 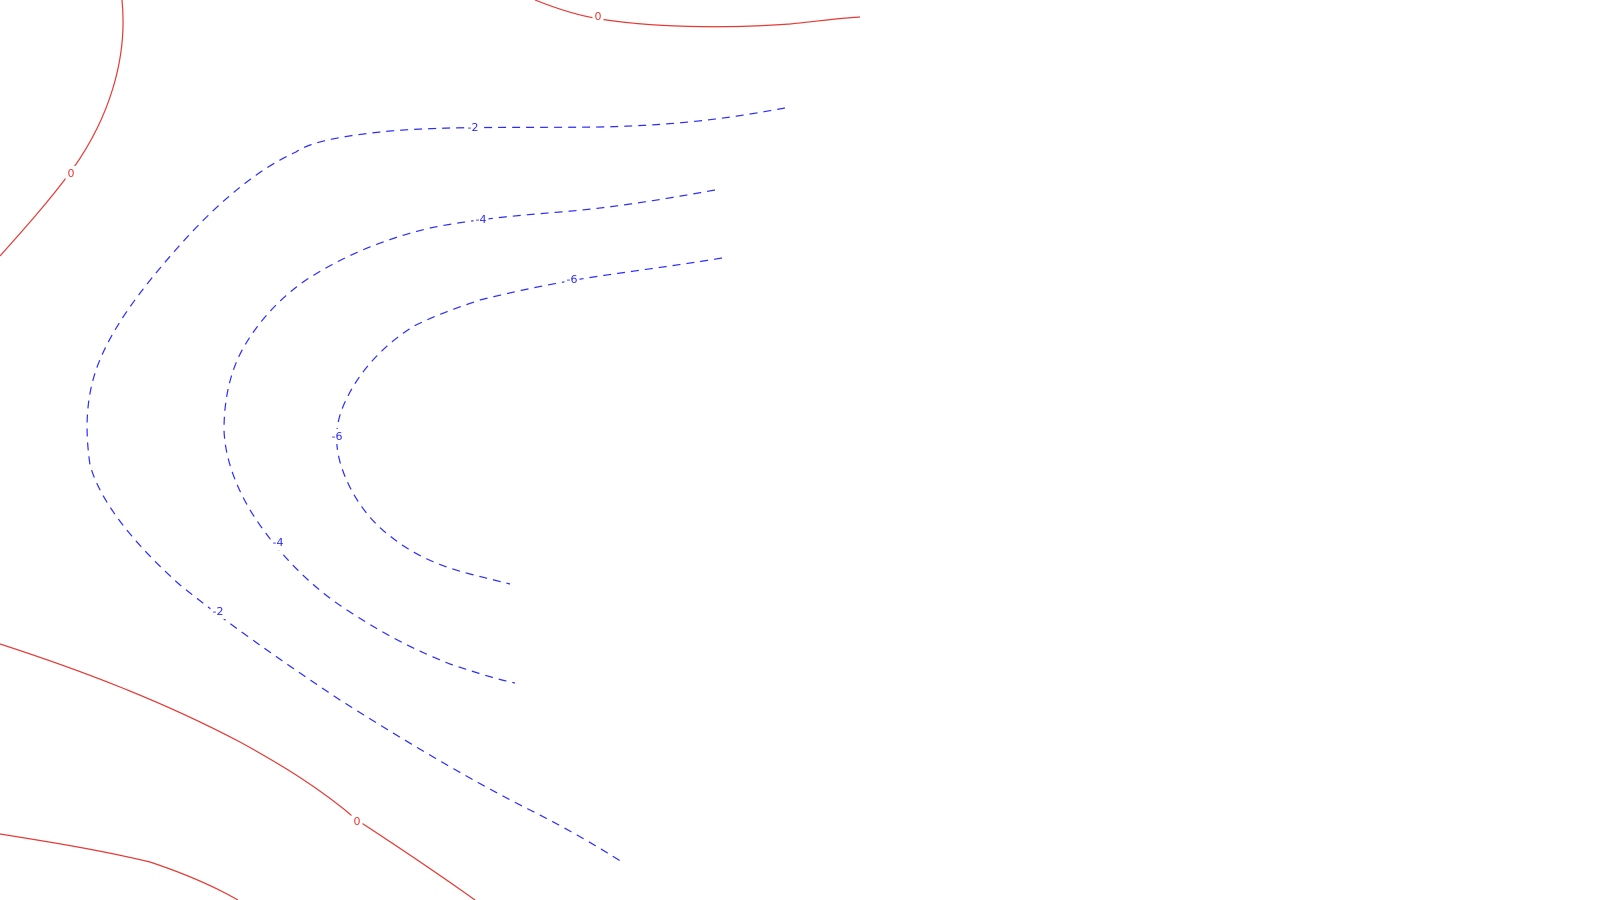 I want to click on contour-label-neg4-bottom: -4, so click(x=278, y=542).